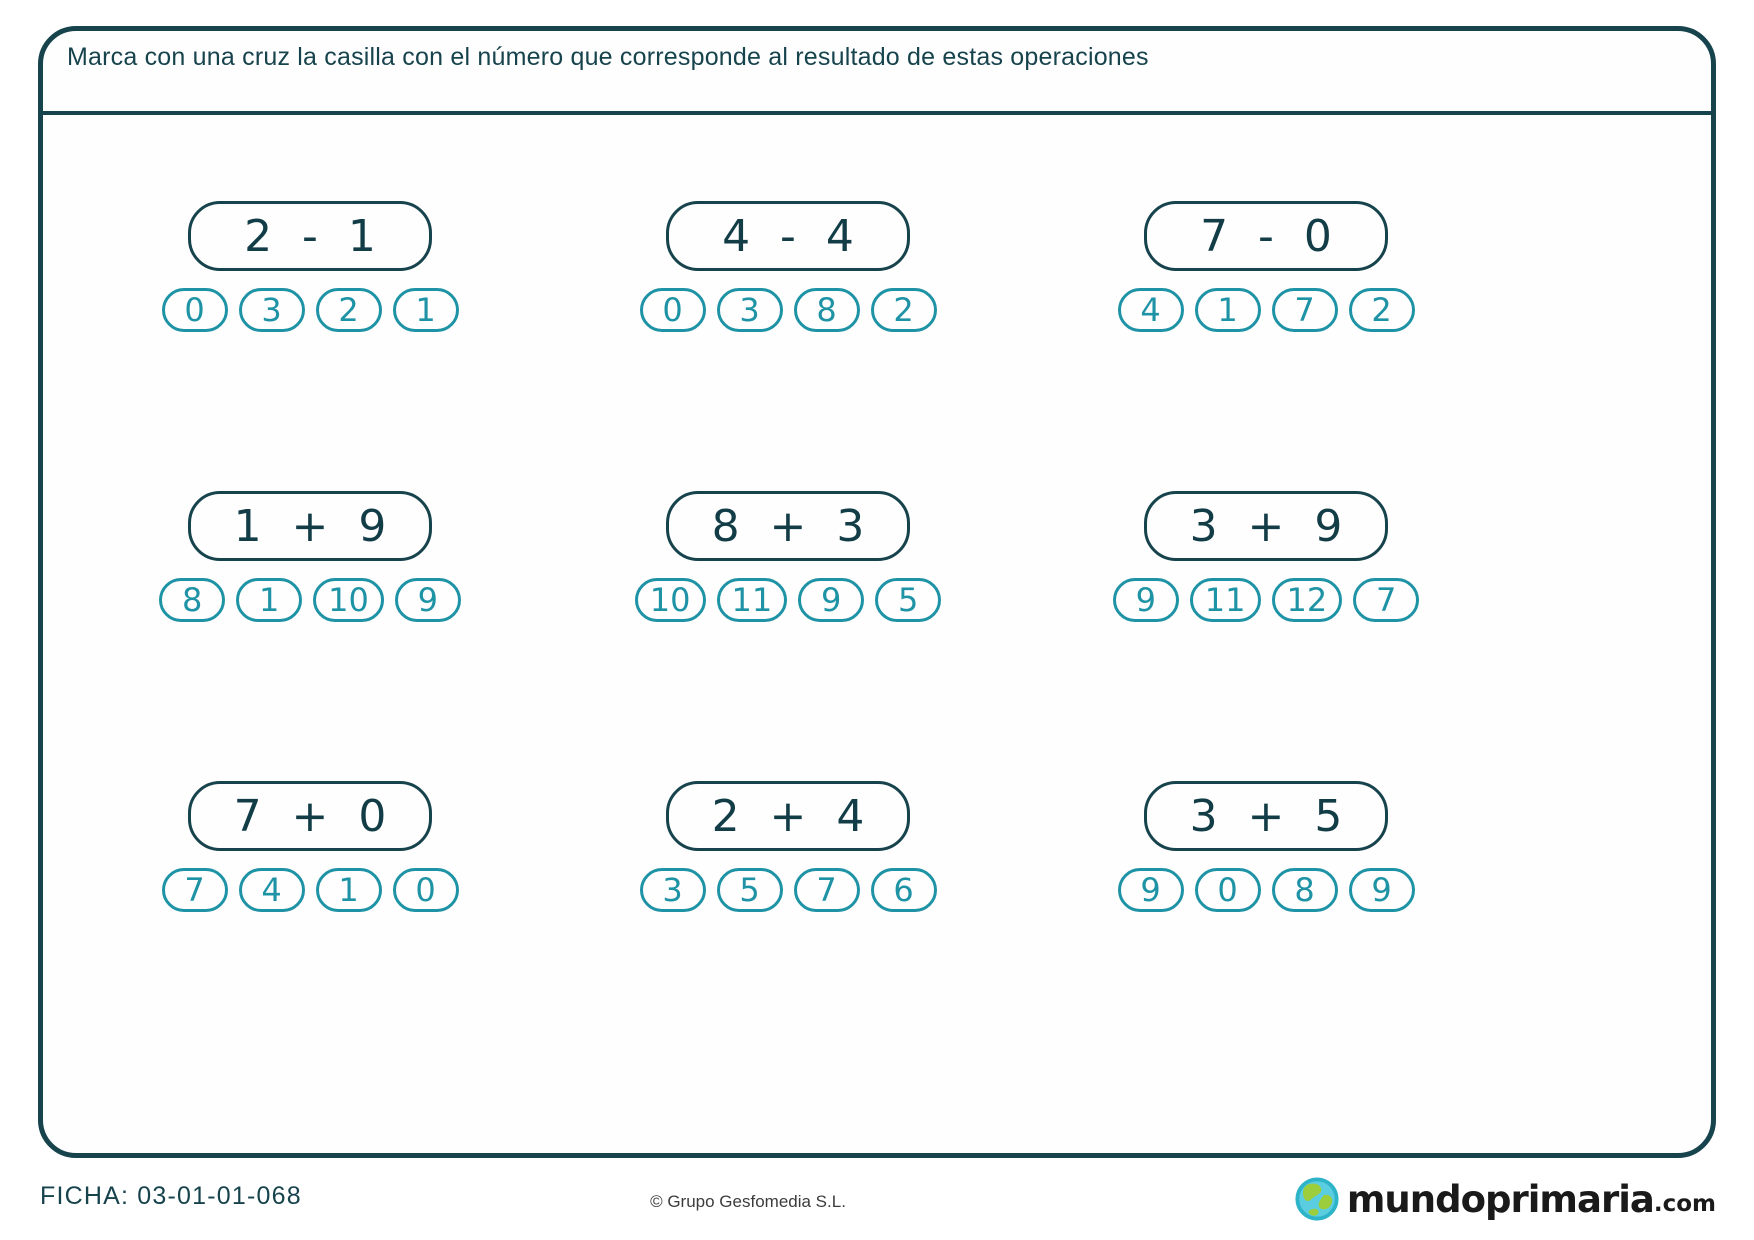 The width and height of the screenshot is (1754, 1240). Describe the element at coordinates (310, 600) in the screenshot. I see `options-row: 8 1 10 9` at that location.